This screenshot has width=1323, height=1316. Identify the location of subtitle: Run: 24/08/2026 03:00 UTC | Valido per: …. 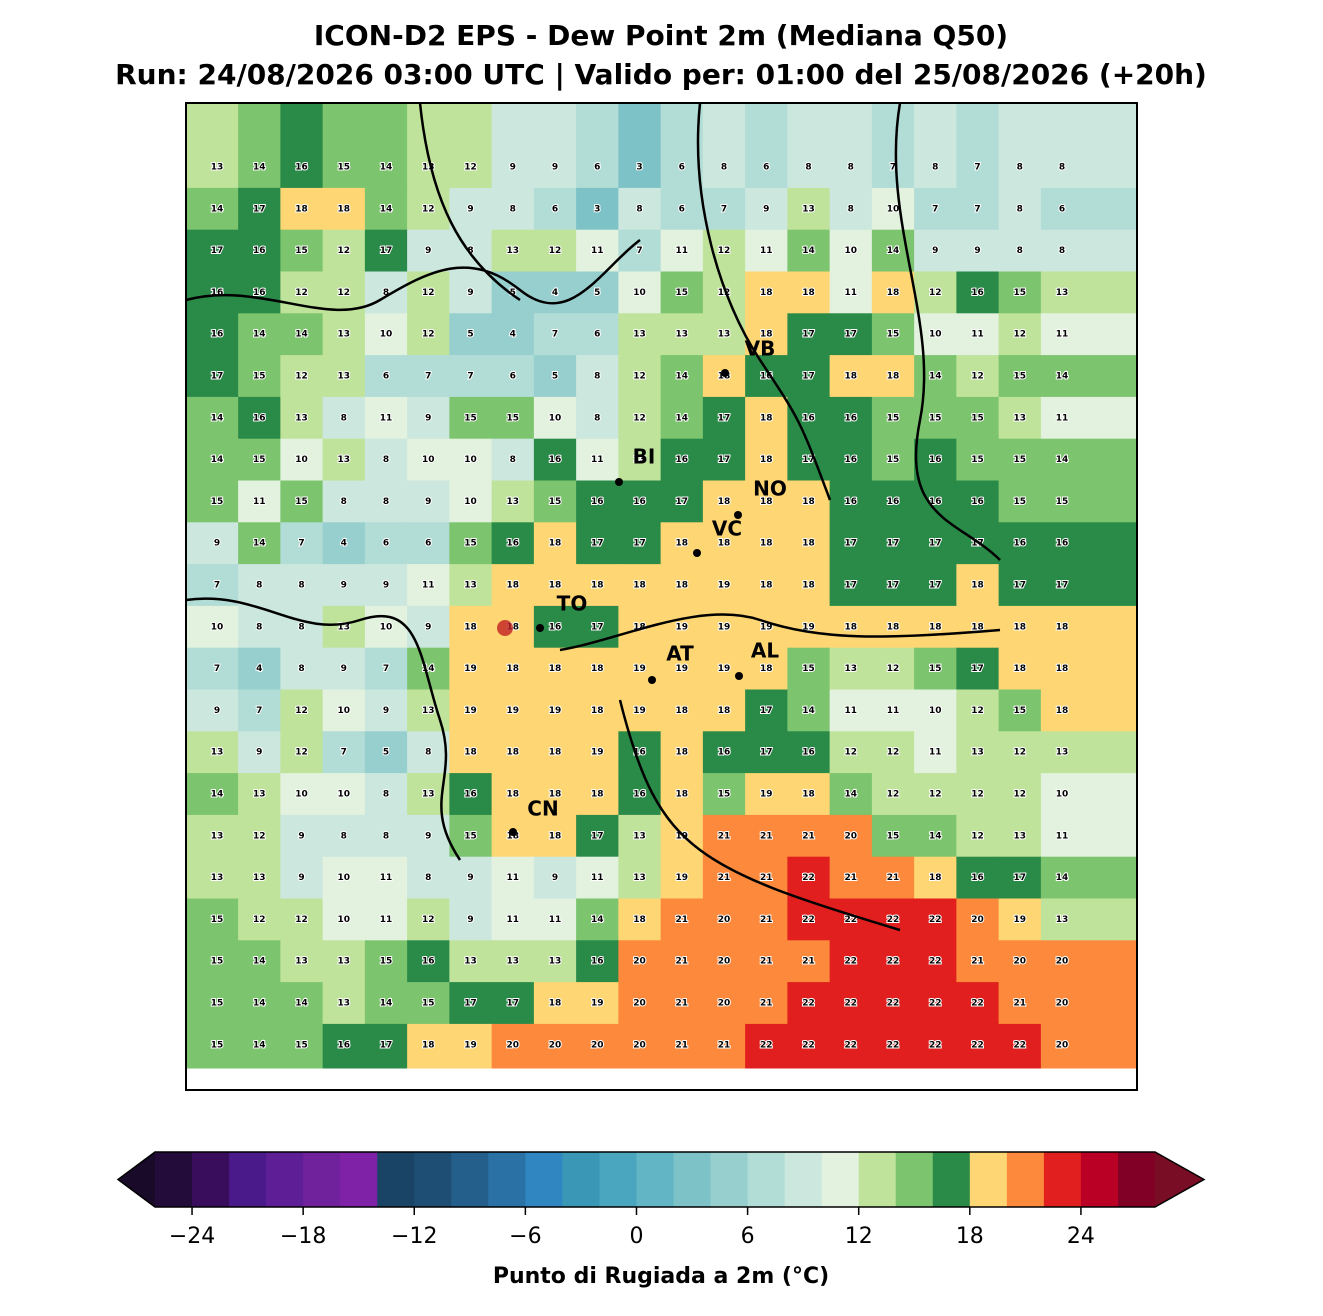
(661, 74).